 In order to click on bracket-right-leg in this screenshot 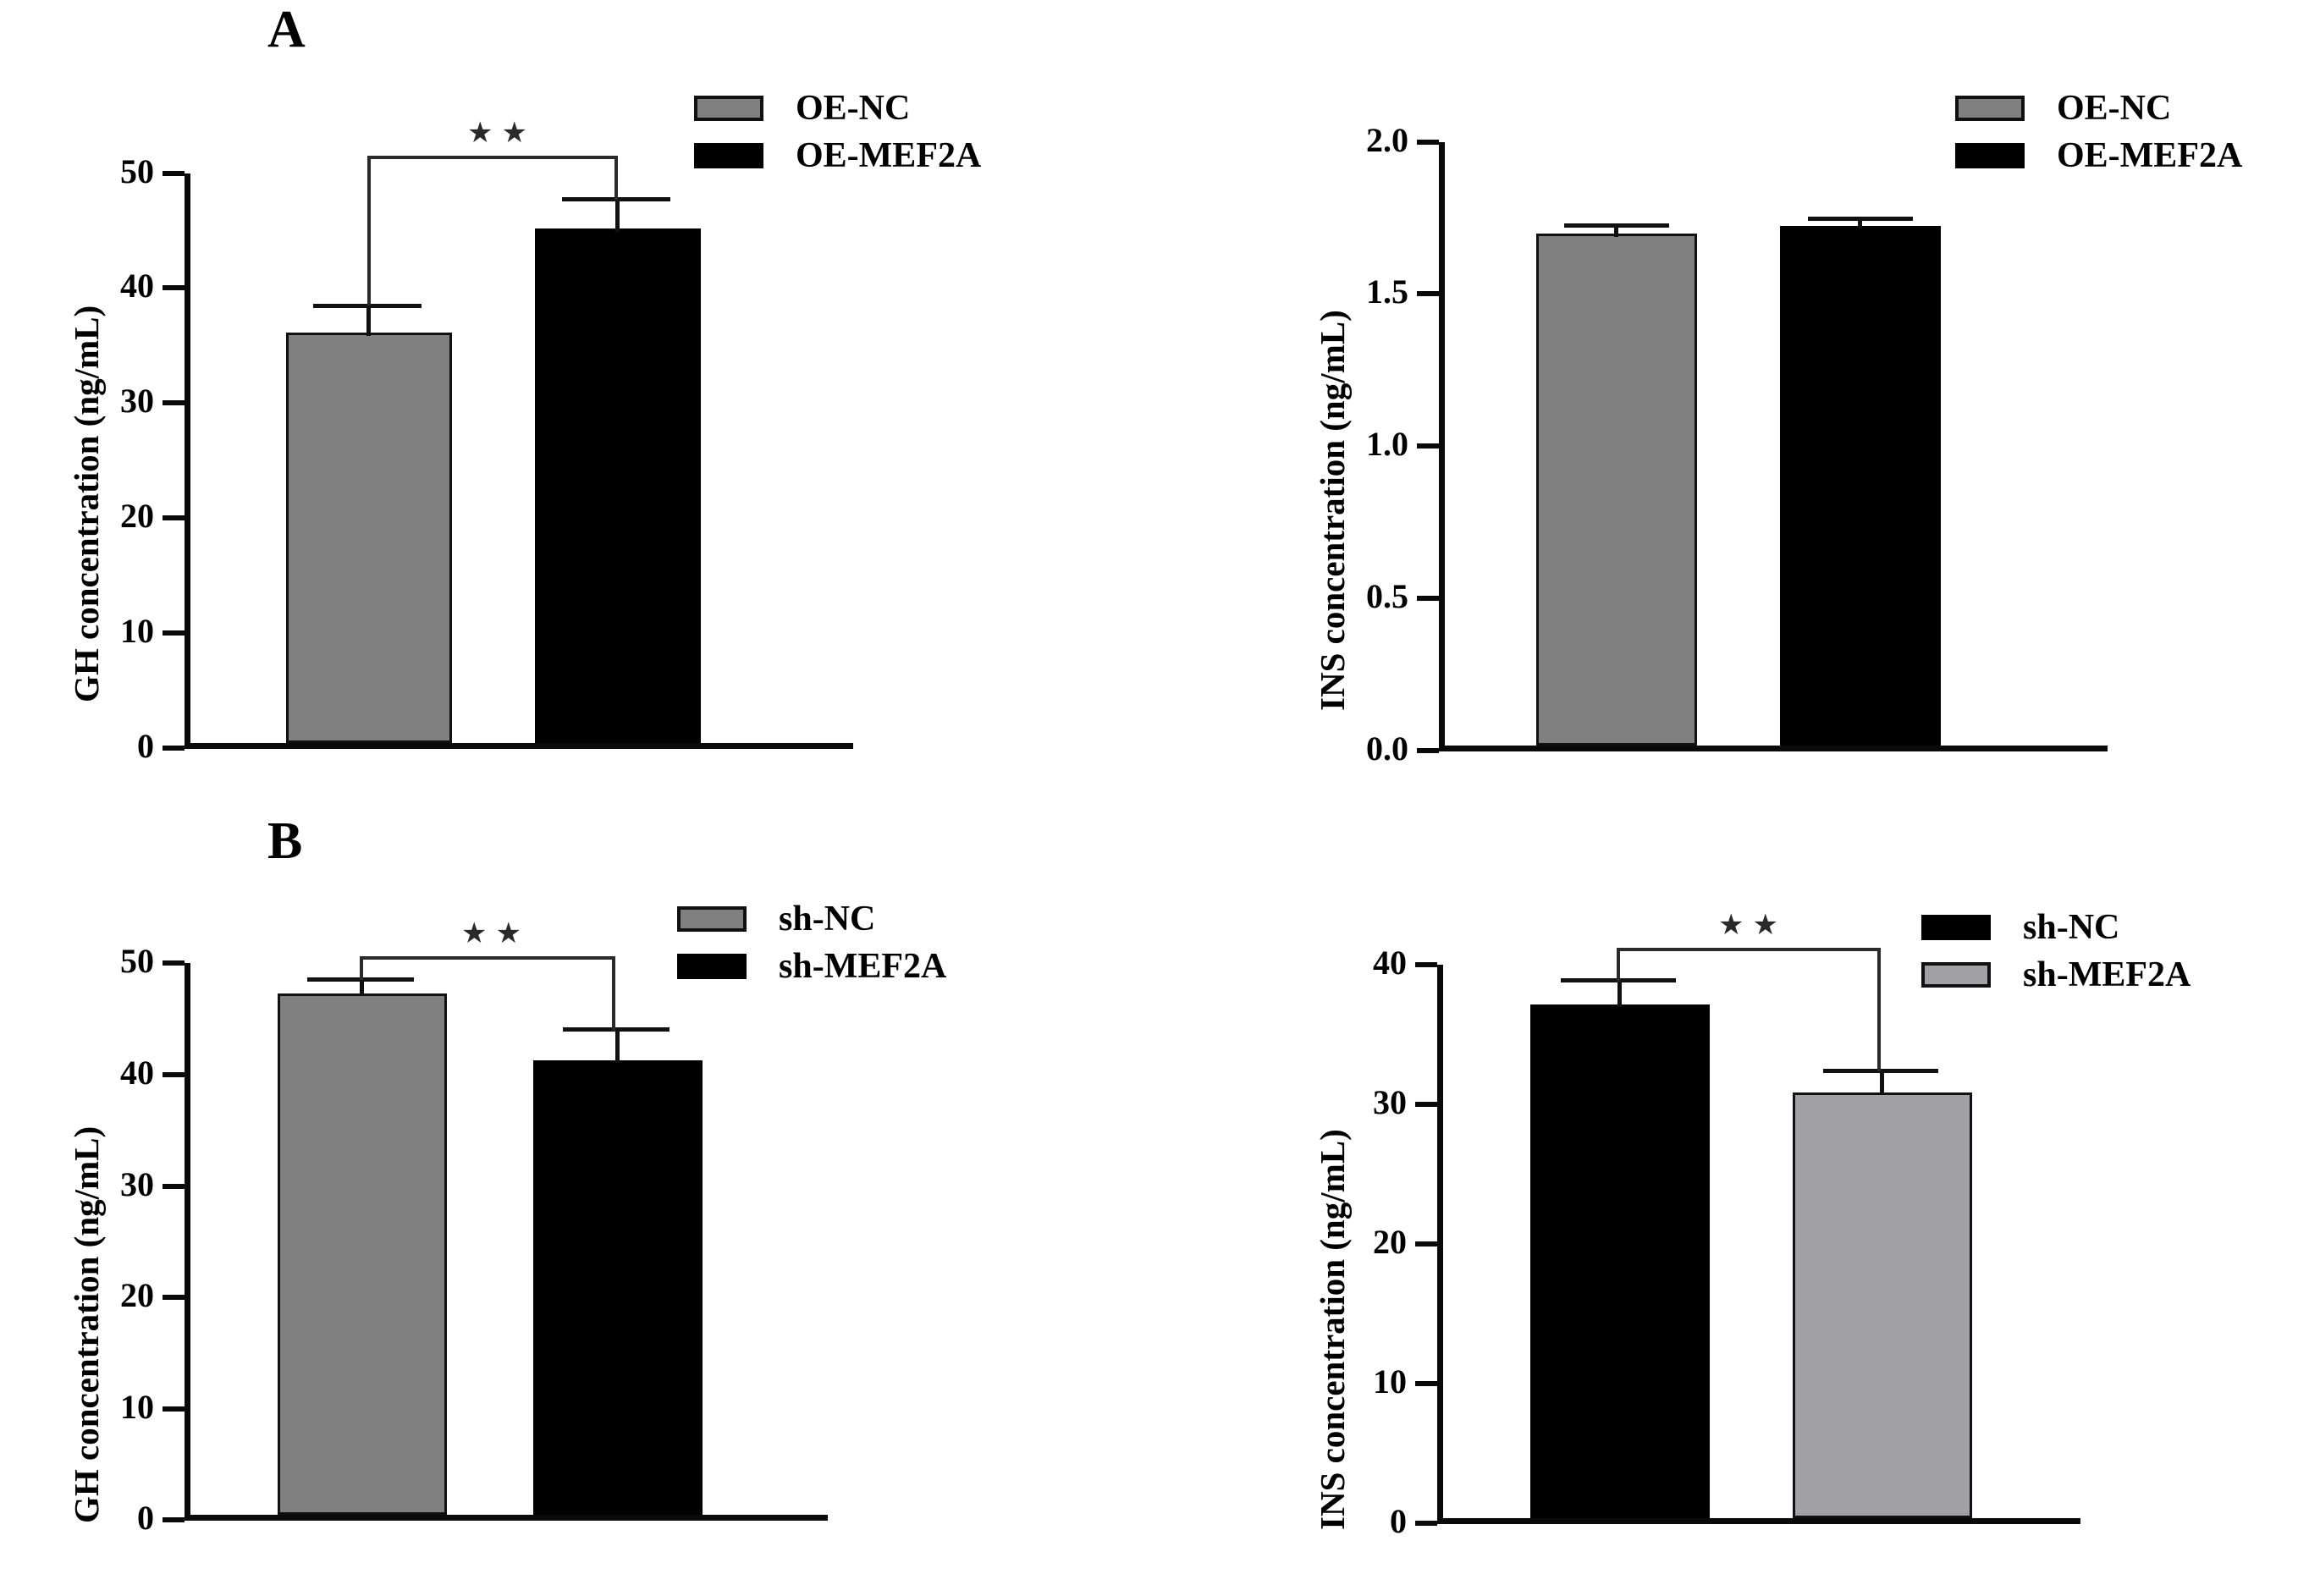, I will do `click(1879, 1009)`.